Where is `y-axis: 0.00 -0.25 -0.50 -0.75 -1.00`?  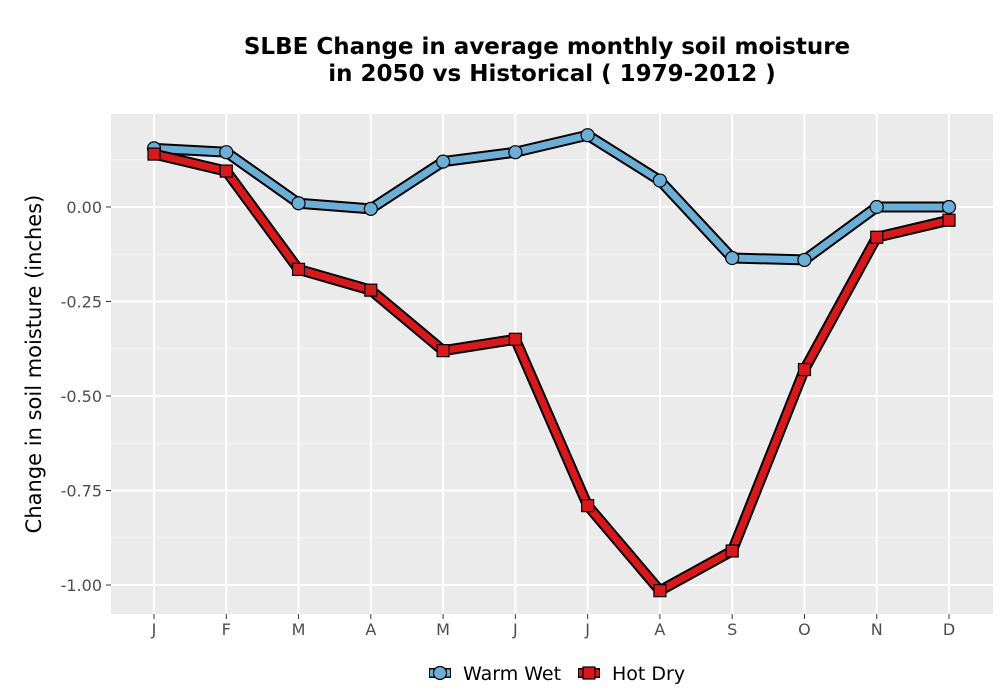
y-axis: 0.00 -0.25 -0.50 -0.75 -1.00 is located at coordinates (86, 396).